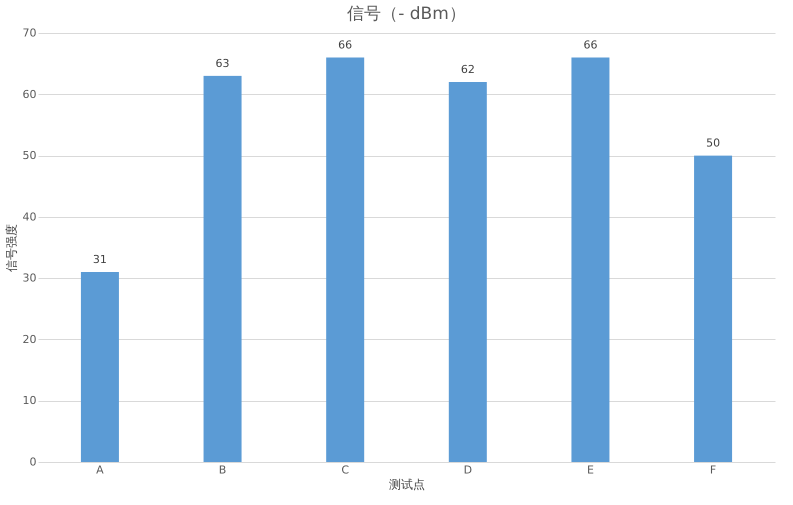  Describe the element at coordinates (406, 14) in the screenshot. I see `chart-title: 信号（- dBm）` at that location.